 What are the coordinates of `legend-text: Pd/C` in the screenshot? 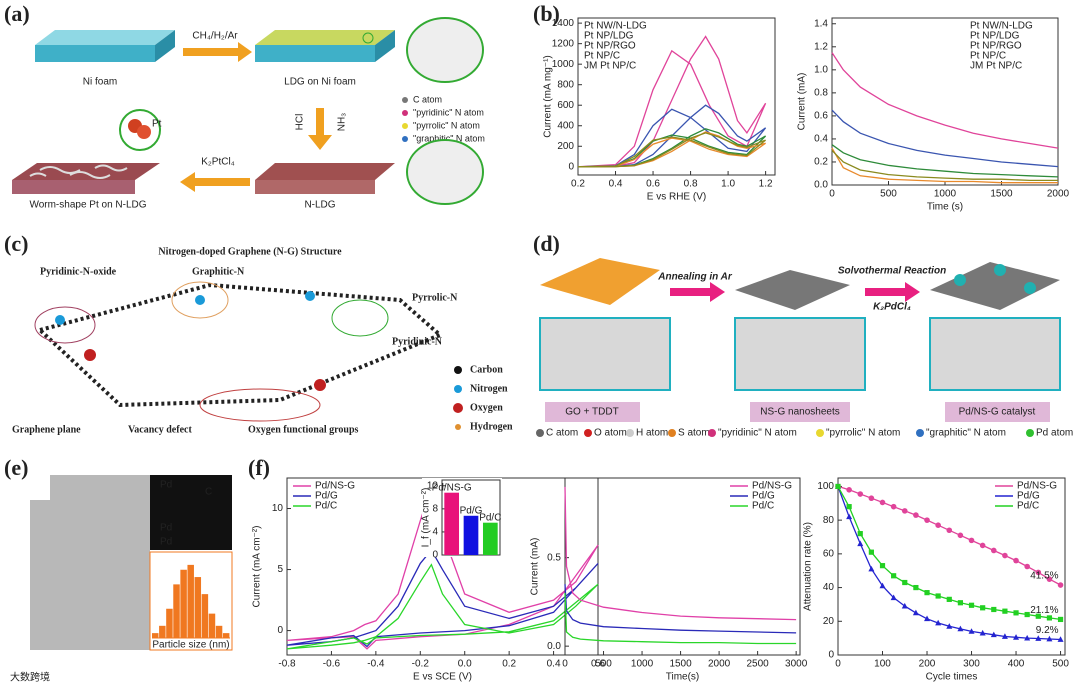 It's located at (1028, 506).